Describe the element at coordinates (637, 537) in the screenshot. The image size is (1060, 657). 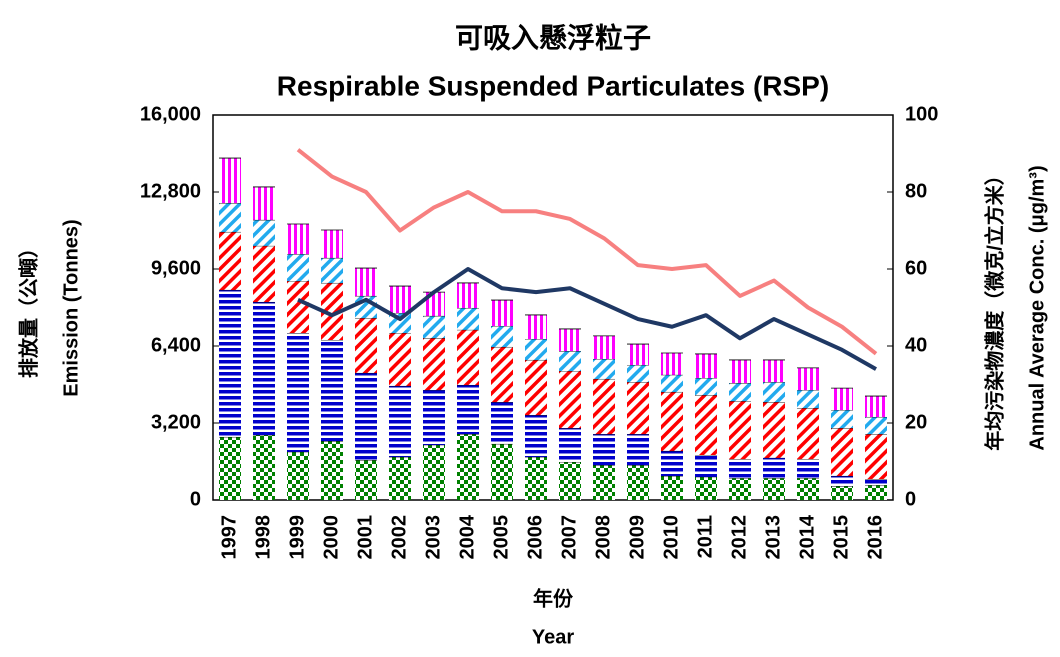
I see `x-tick-label: 2009` at that location.